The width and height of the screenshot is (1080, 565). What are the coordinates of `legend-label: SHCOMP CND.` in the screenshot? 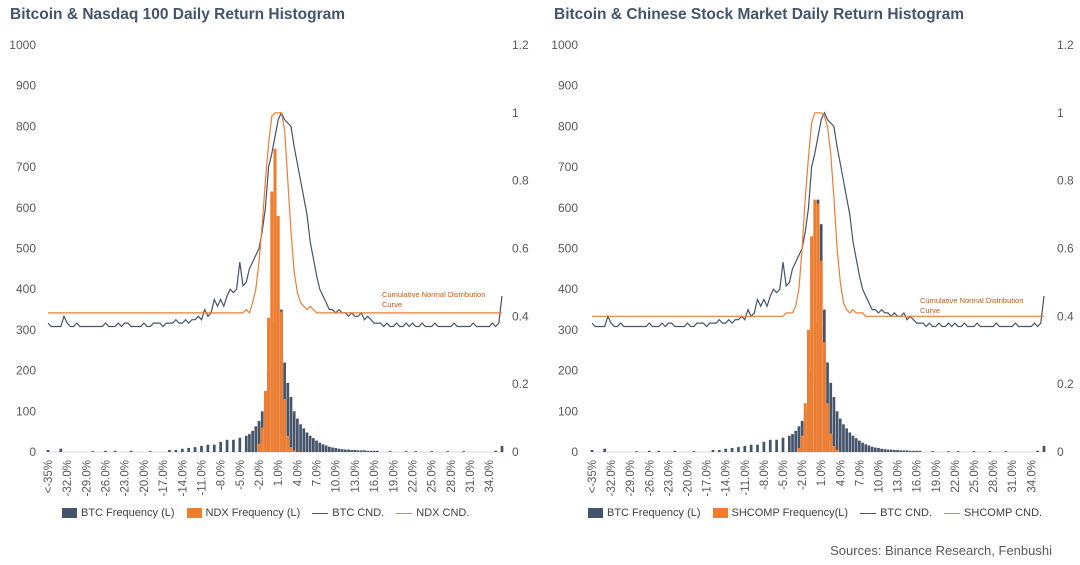 It's located at (1003, 513).